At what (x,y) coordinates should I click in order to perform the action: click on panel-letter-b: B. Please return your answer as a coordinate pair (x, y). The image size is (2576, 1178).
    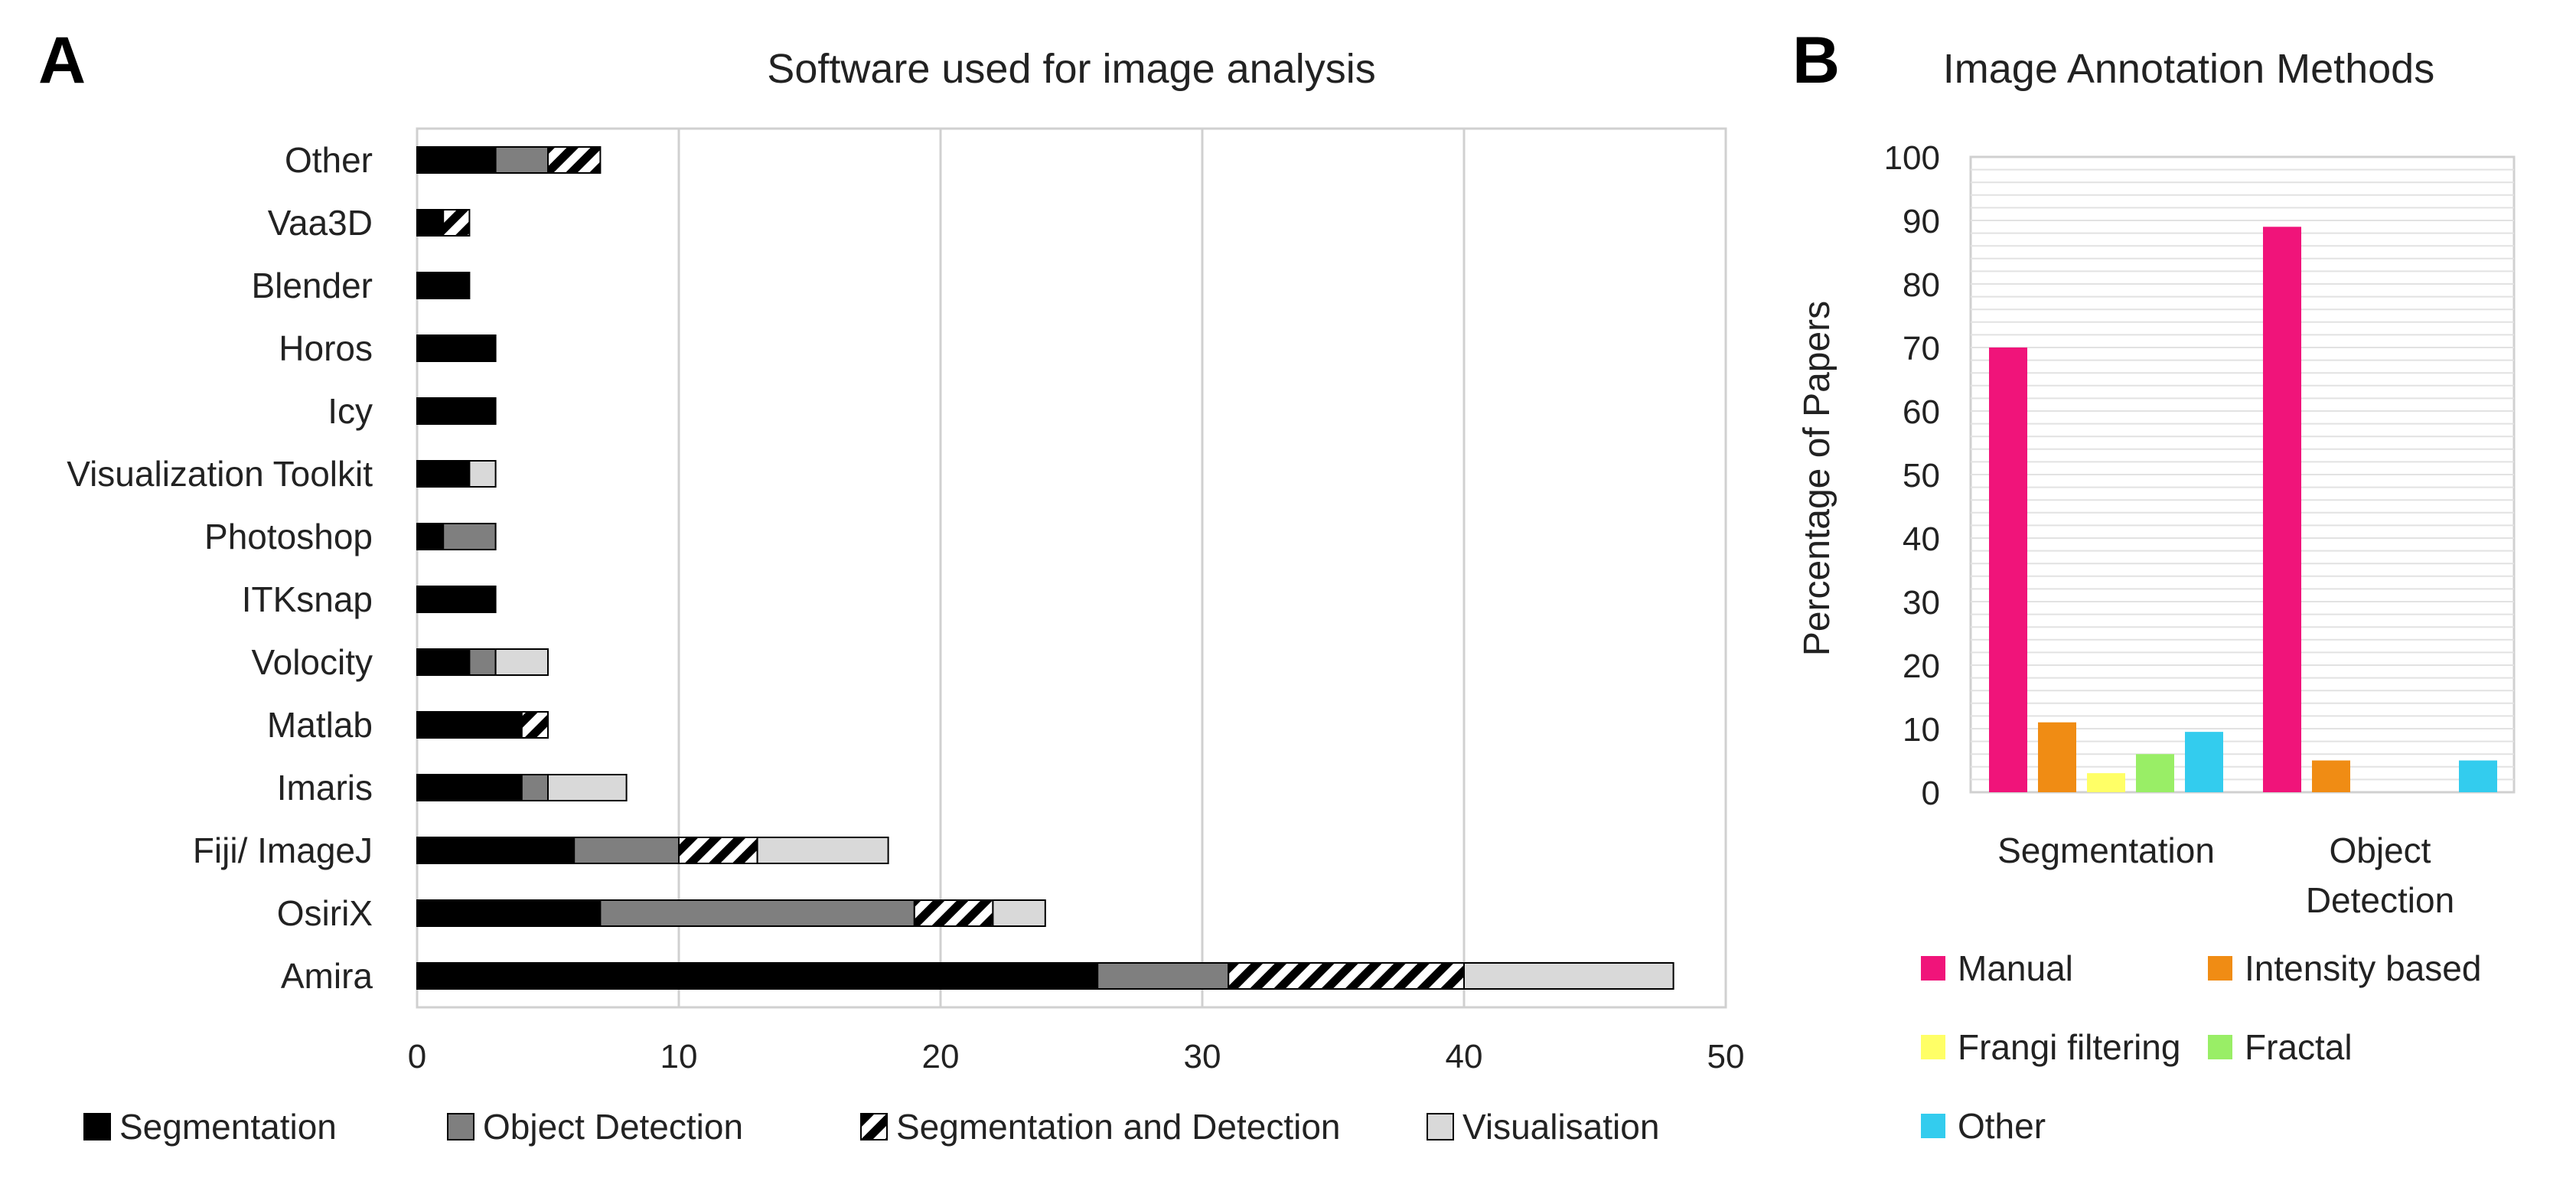
    Looking at the image, I should click on (1816, 60).